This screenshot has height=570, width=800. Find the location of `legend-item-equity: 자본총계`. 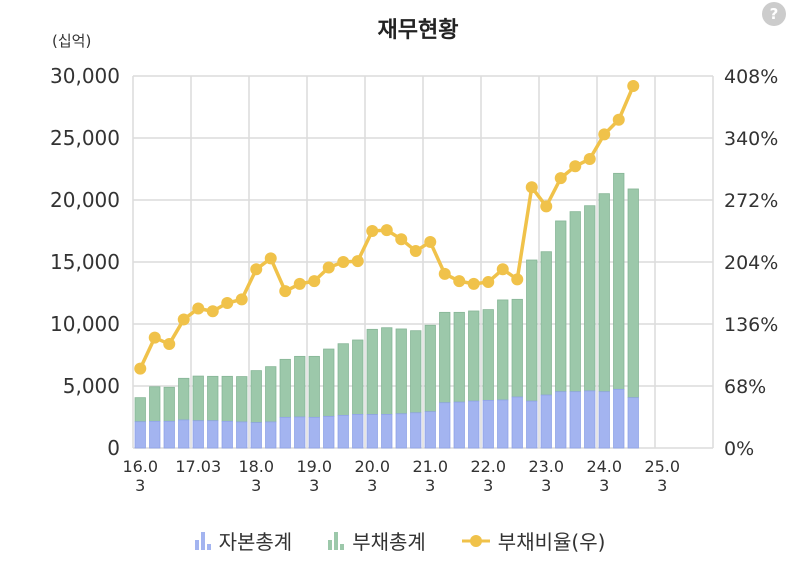

legend-item-equity: 자본총계 is located at coordinates (243, 540).